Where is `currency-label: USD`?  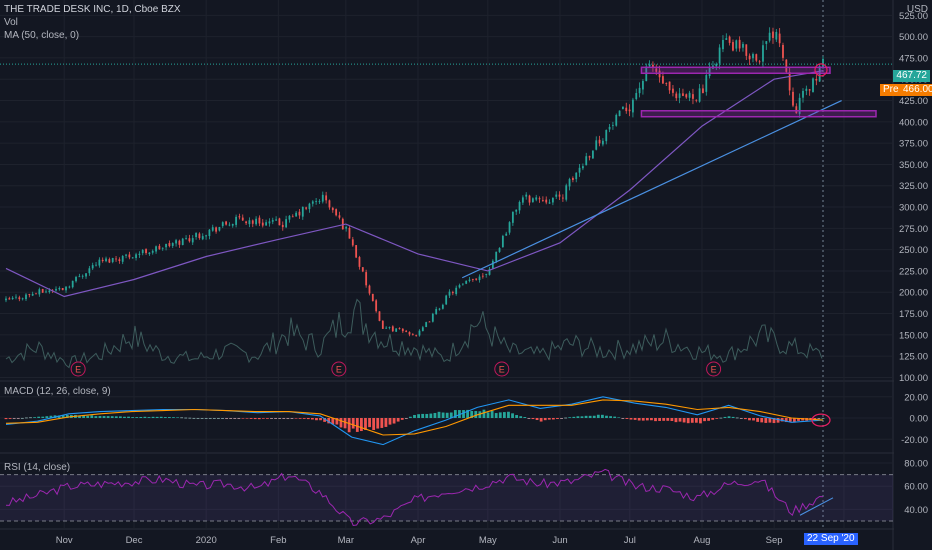
currency-label: USD is located at coordinates (917, 9).